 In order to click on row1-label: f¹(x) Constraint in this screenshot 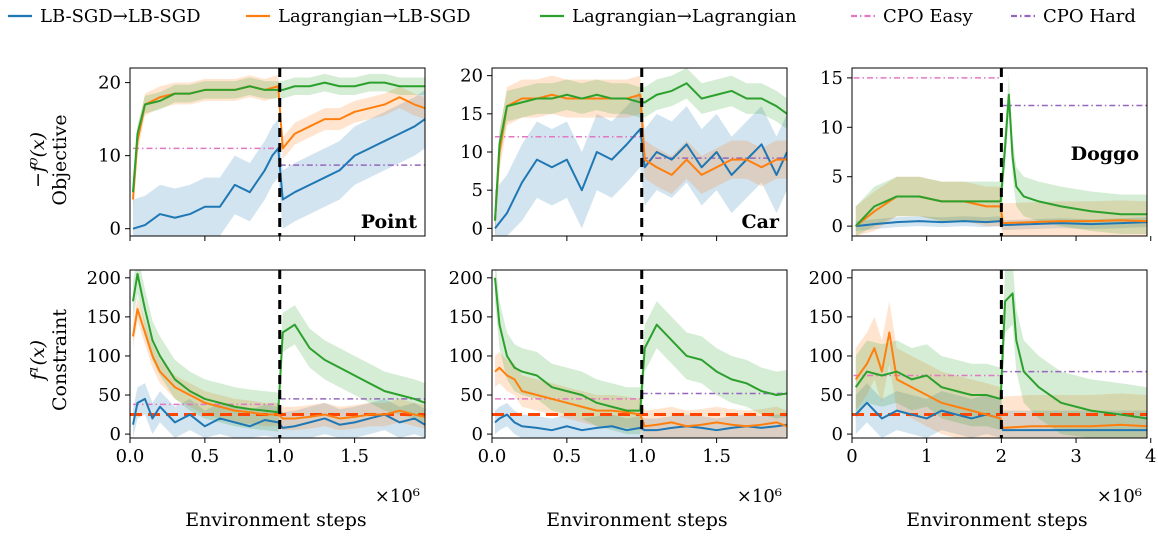, I will do `click(49, 360)`.